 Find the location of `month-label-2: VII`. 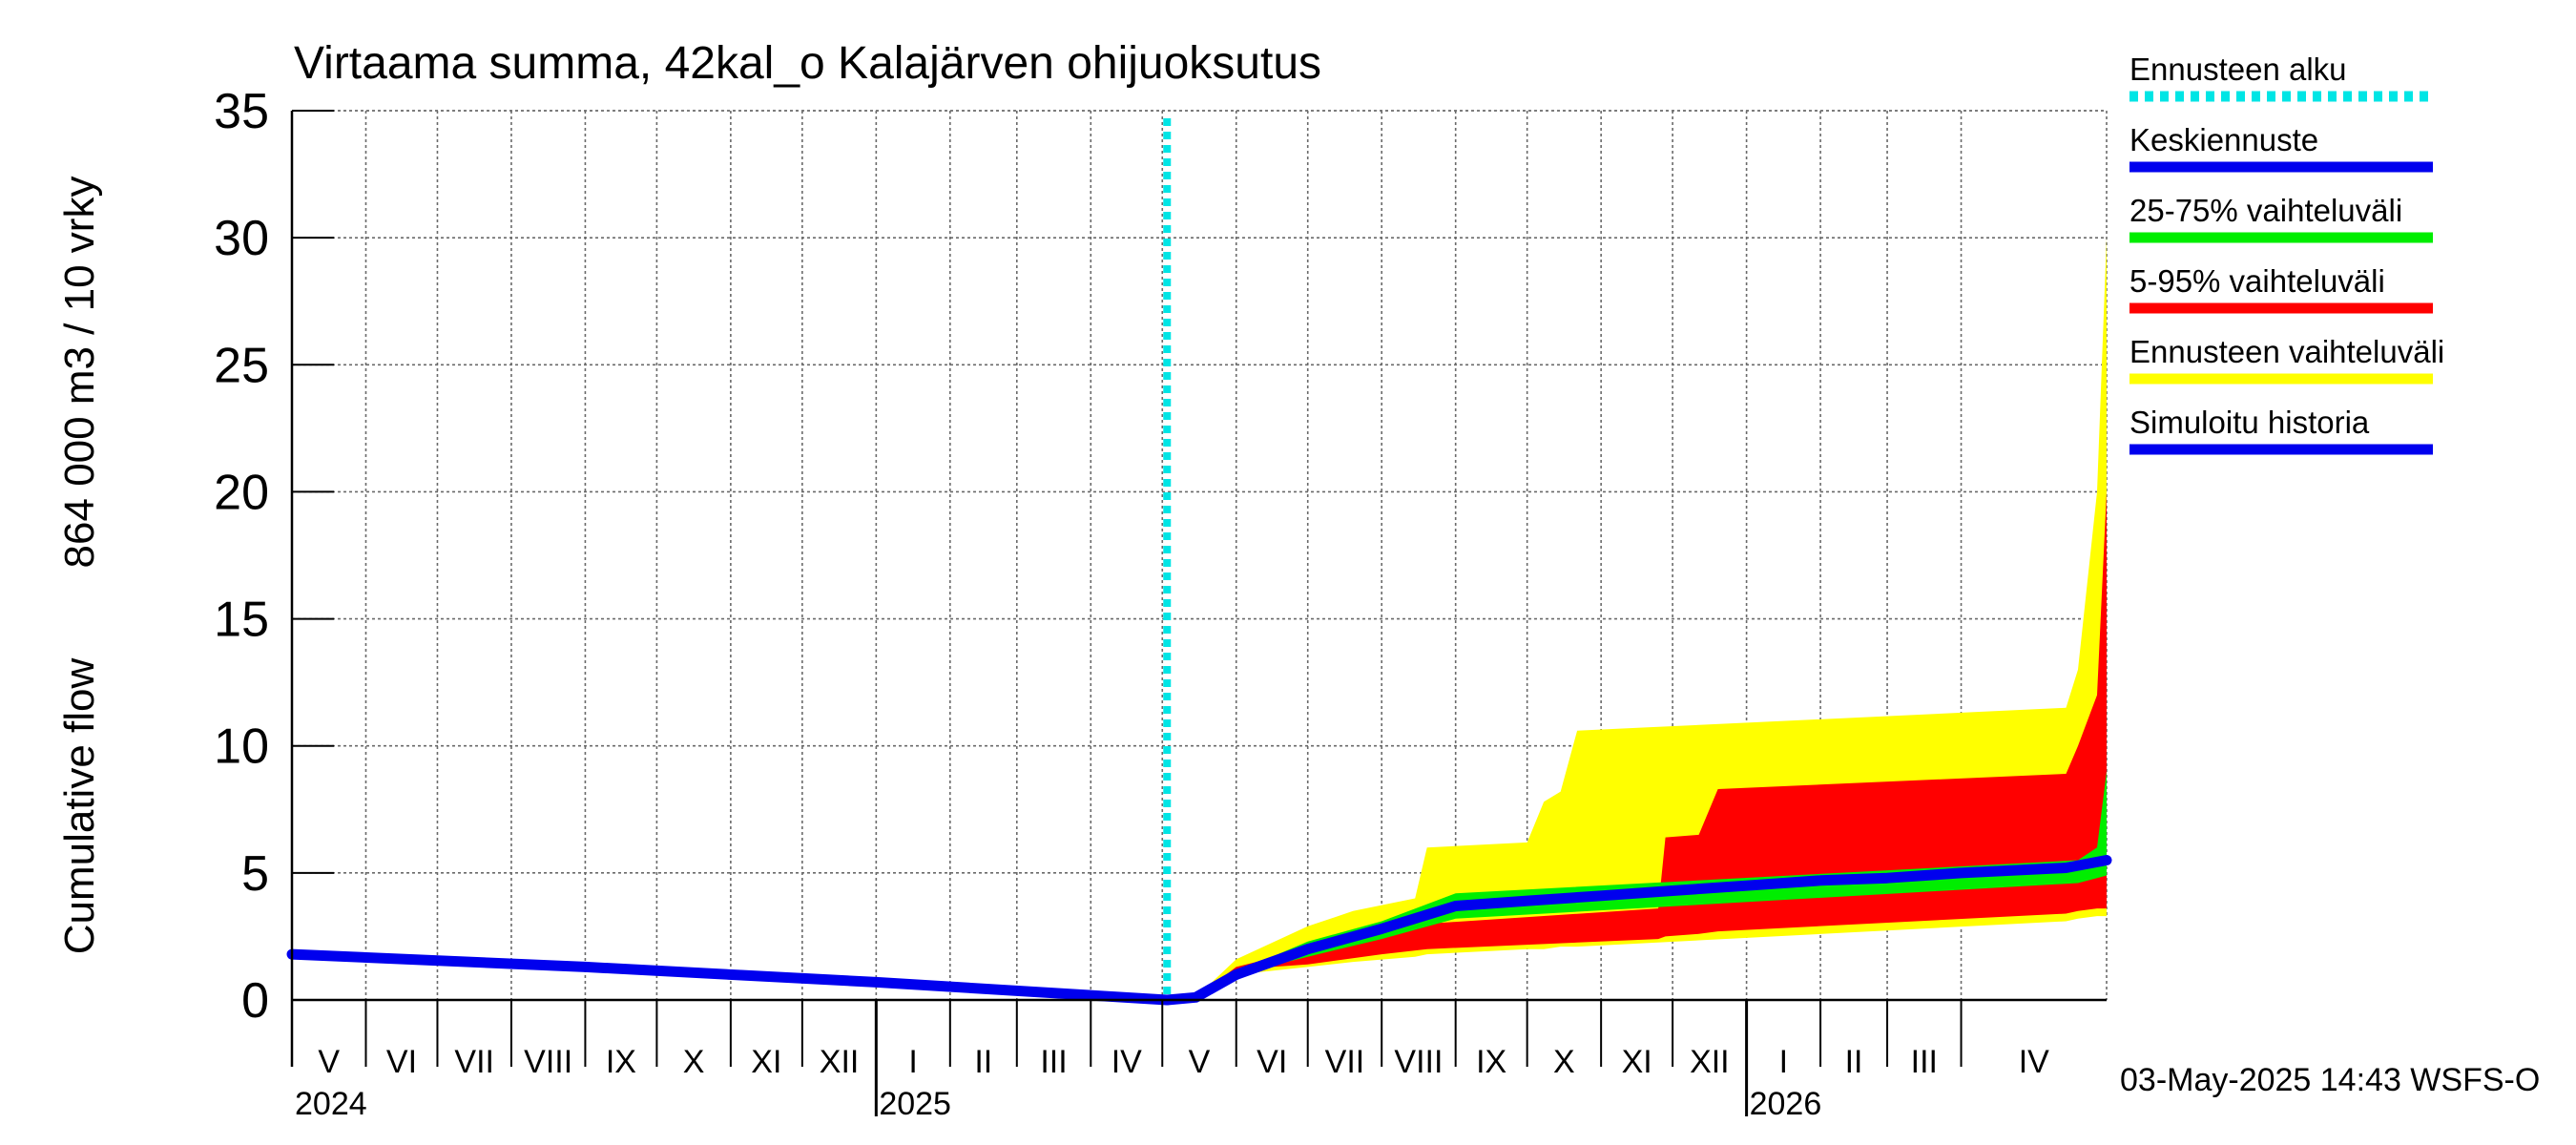

month-label-2: VII is located at coordinates (474, 1062).